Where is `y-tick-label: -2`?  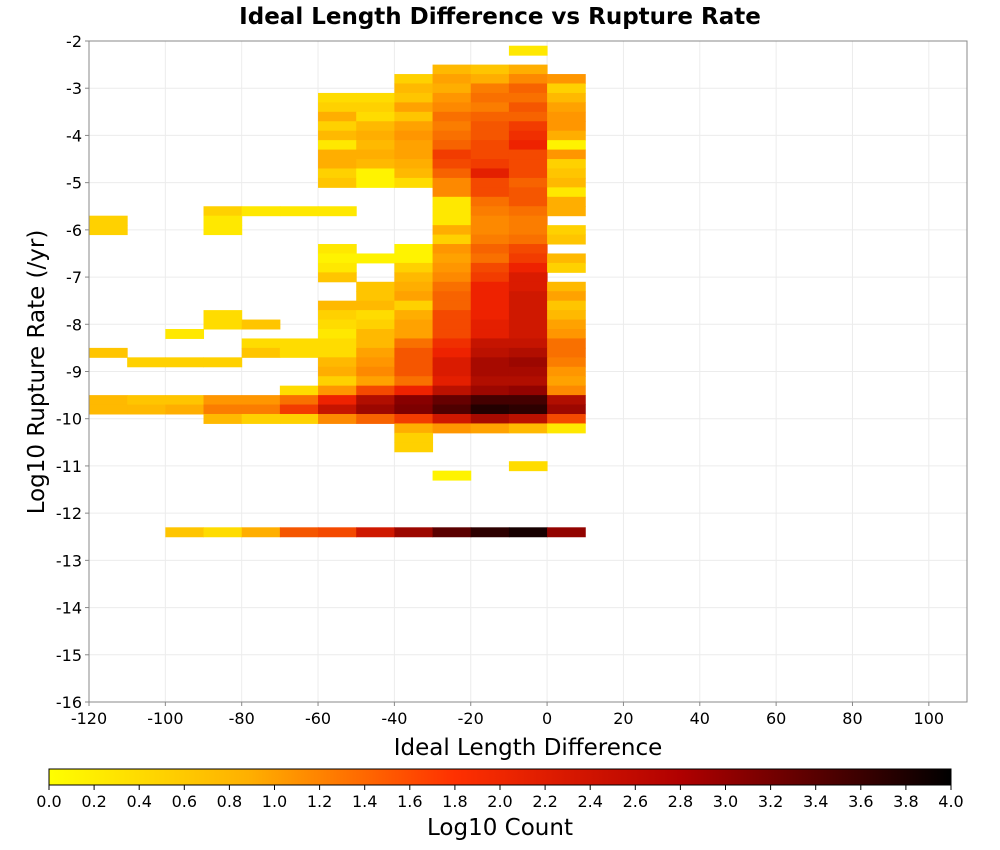
y-tick-label: -2 is located at coordinates (74, 41).